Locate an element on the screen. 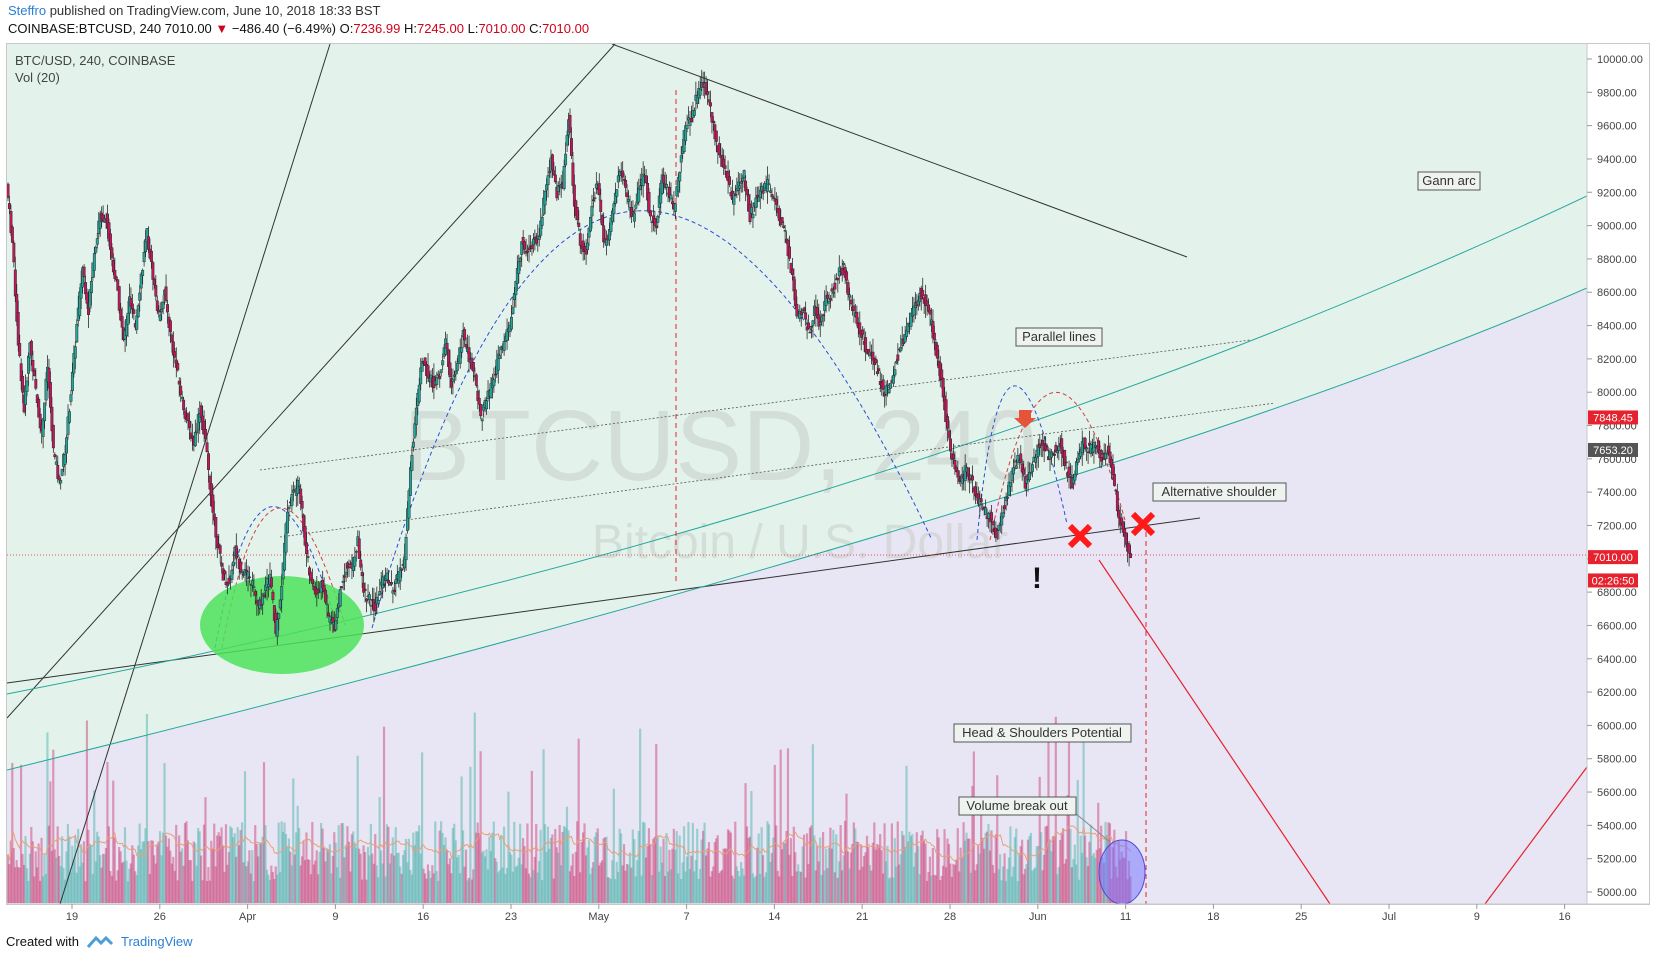 This screenshot has height=960, width=1653. author-link: Steffro is located at coordinates (27, 10).